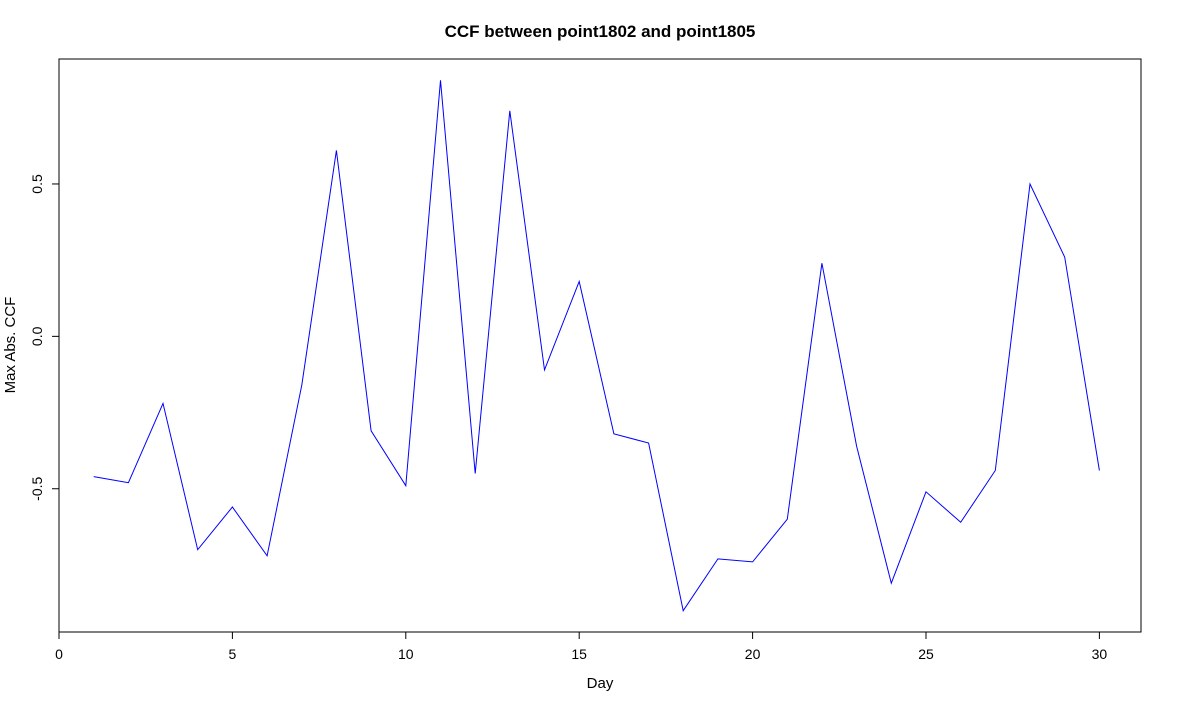  Describe the element at coordinates (37, 488) in the screenshot. I see `y-tick-label: -0.5` at that location.